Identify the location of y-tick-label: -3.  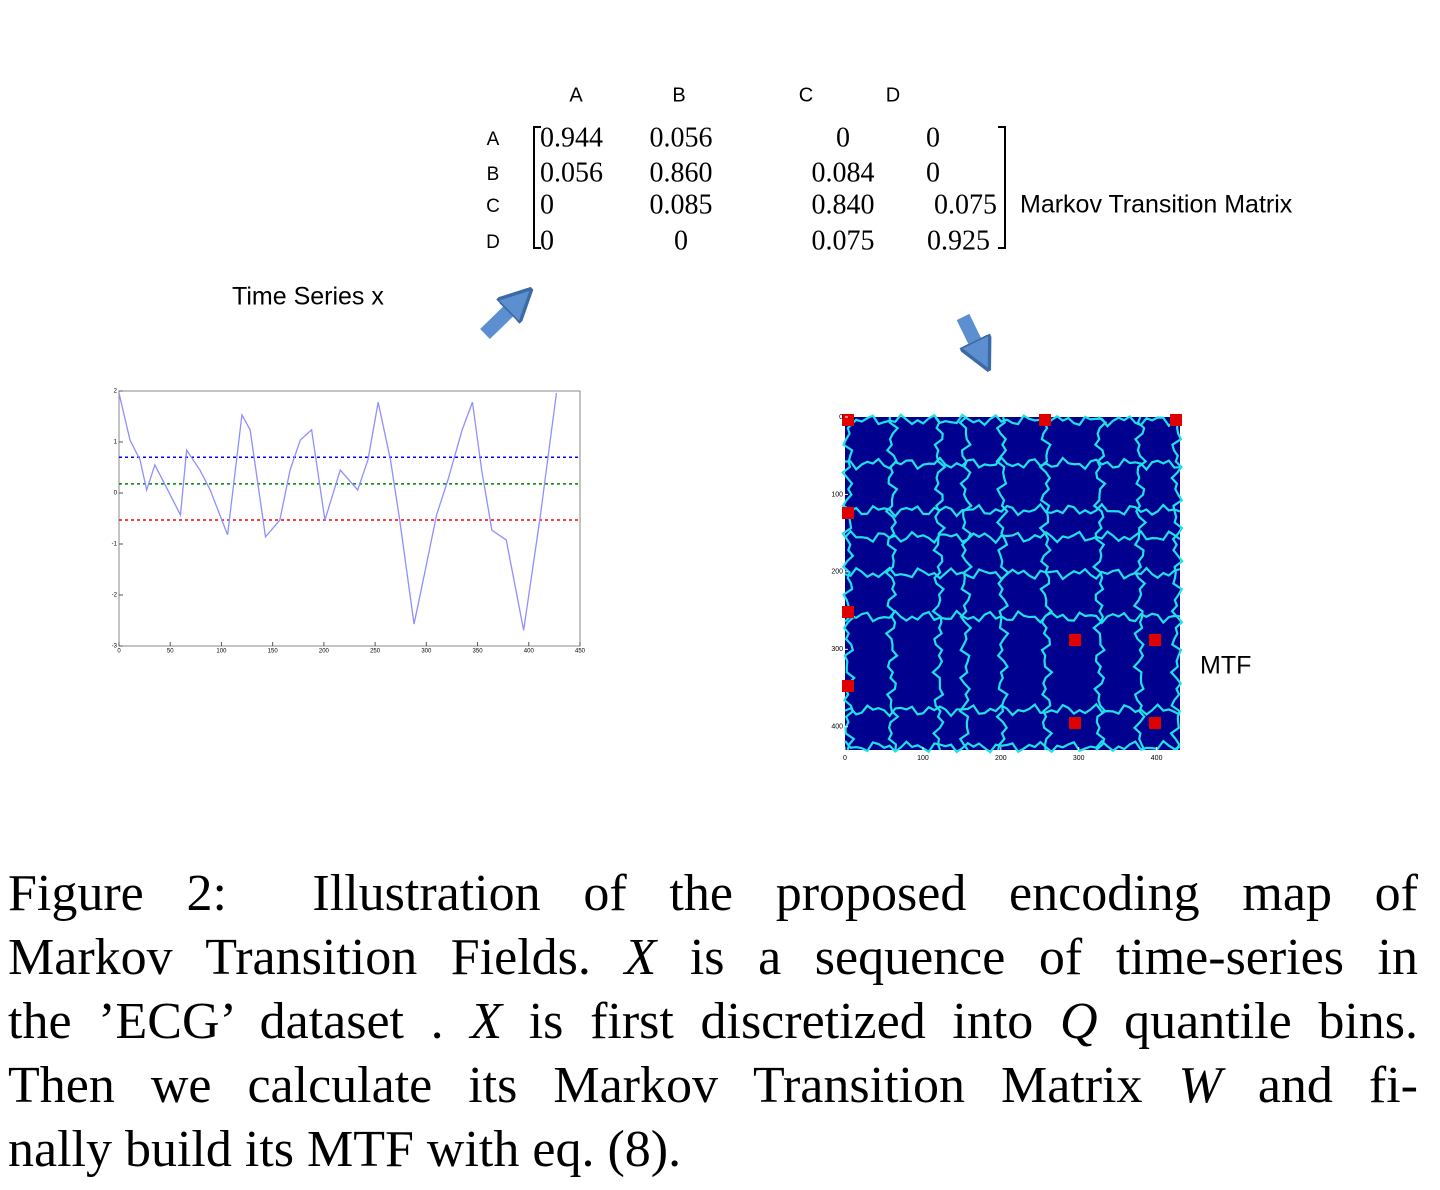
(115, 647).